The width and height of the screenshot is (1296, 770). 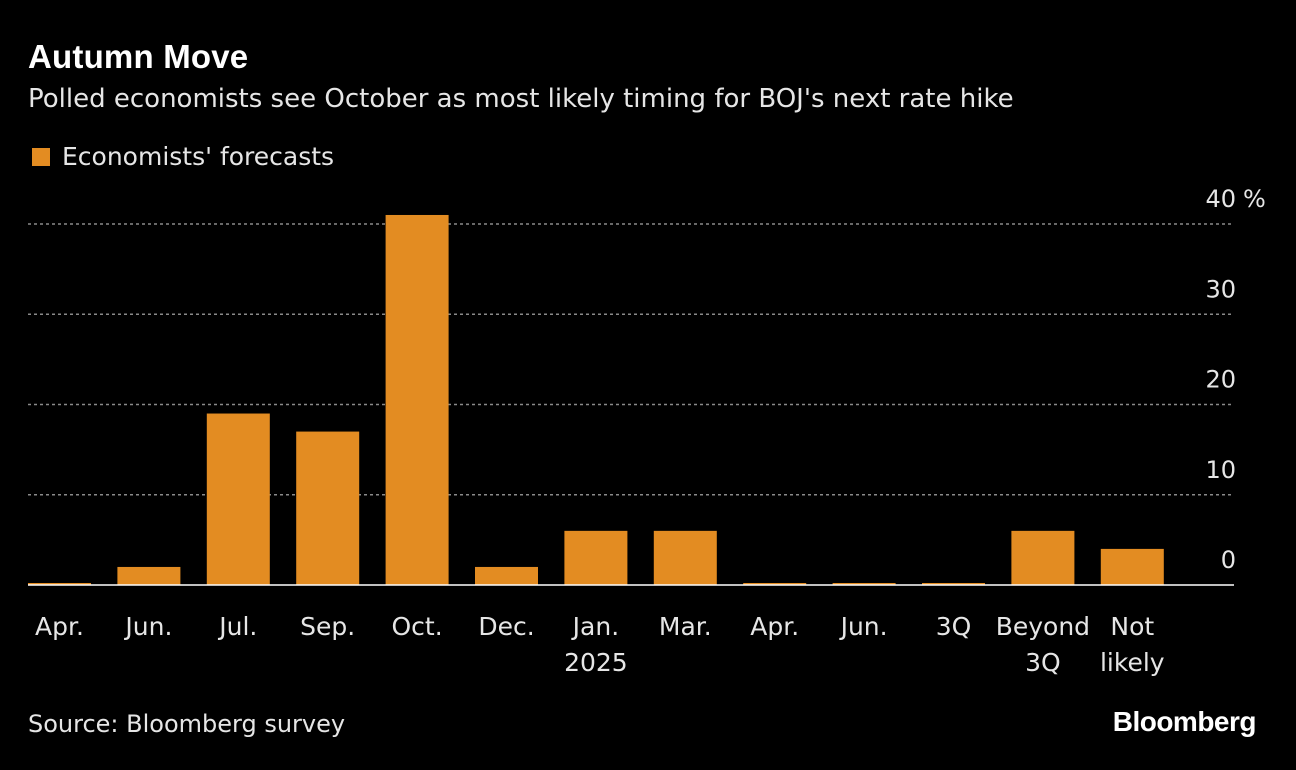 I want to click on x-tick-label-10: 3Q, so click(x=954, y=626).